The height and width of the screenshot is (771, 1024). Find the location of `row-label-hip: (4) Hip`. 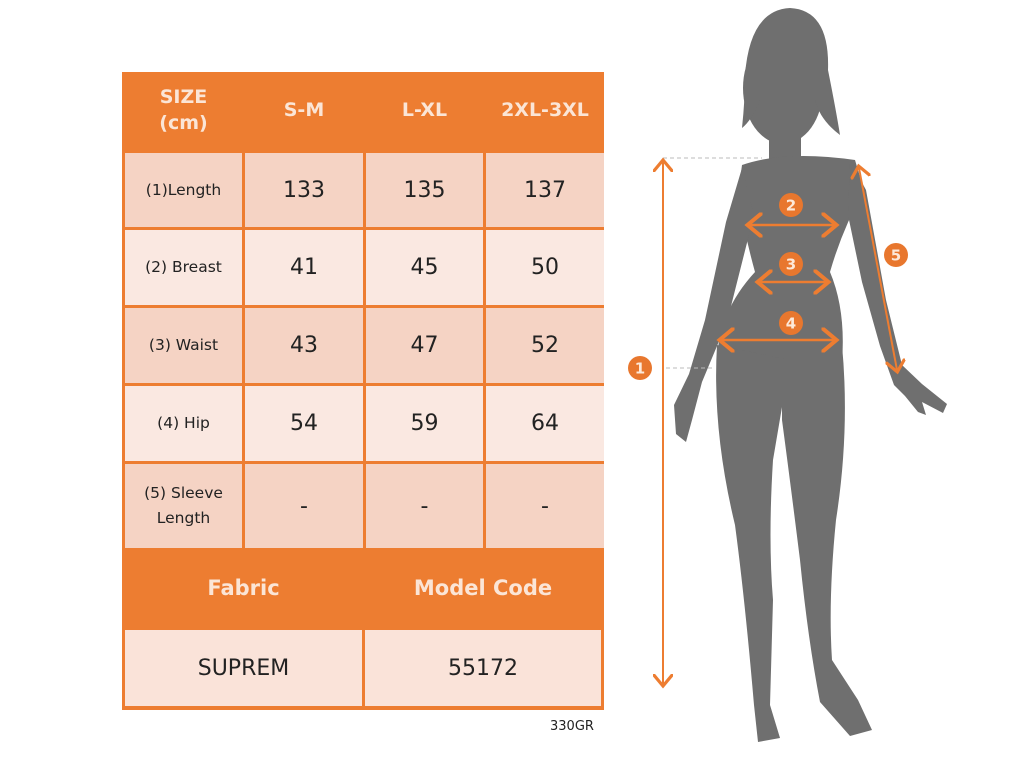

row-label-hip: (4) Hip is located at coordinates (183, 423).